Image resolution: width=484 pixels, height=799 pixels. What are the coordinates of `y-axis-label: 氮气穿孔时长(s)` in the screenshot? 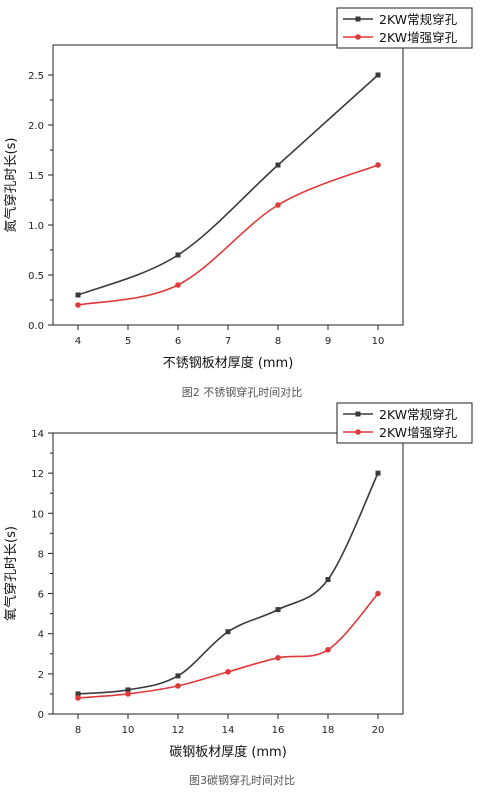 It's located at (11, 185).